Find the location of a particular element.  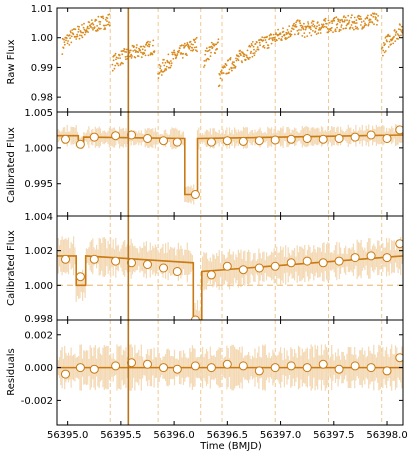

y-tick-label: 0.000 is located at coordinates (38, 368).